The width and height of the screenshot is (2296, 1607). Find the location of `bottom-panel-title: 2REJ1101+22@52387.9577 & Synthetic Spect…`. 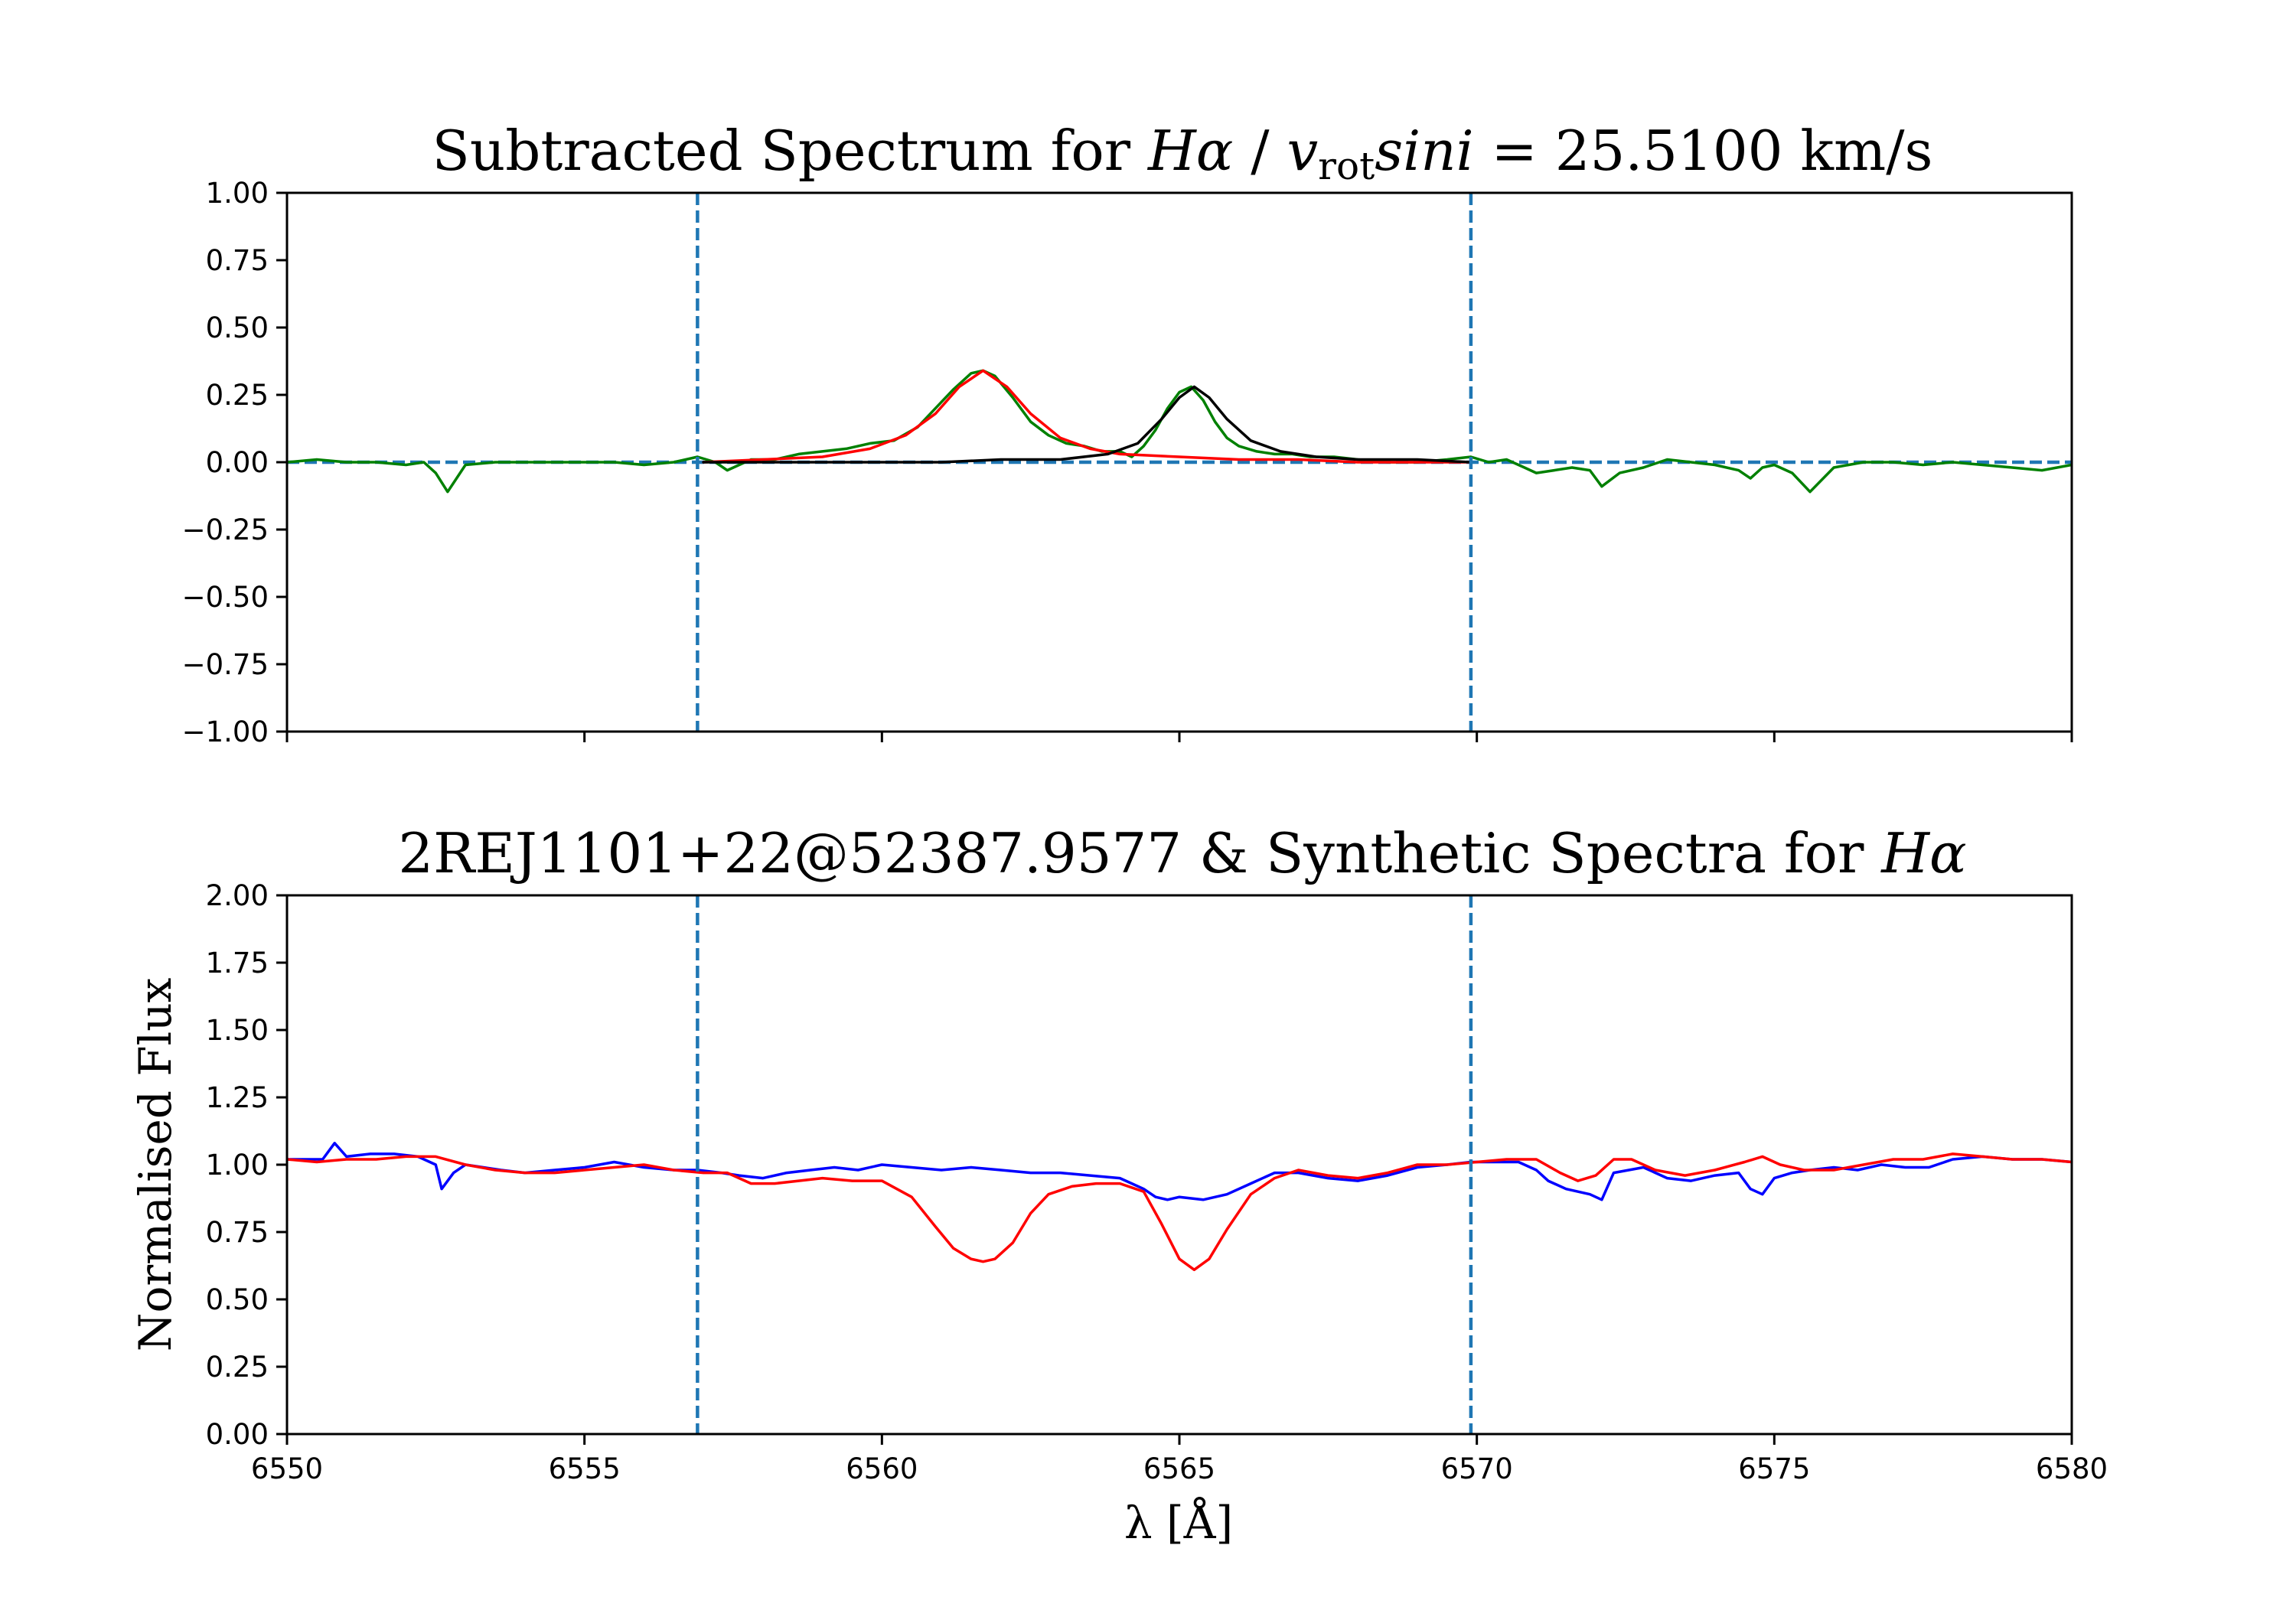

bottom-panel-title: 2REJ1101+22@52387.9577 & Synthetic Spect… is located at coordinates (1182, 853).